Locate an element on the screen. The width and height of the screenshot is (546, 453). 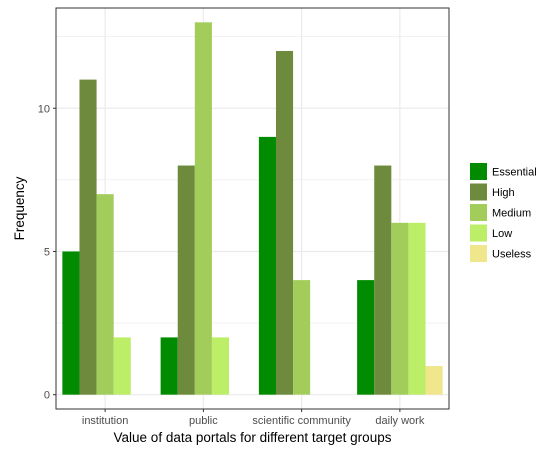
bar-high-scientific-community is located at coordinates (284, 222).